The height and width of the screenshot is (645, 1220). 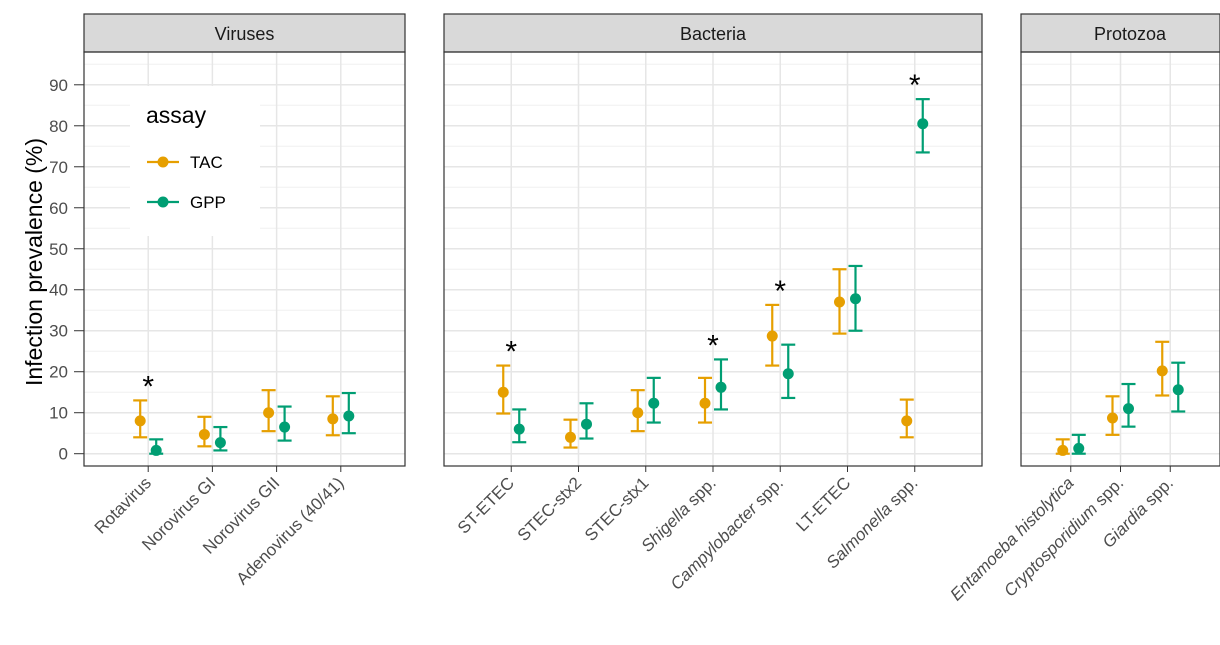 What do you see at coordinates (1050, 549) in the screenshot?
I see `x-tick-label-italic: Cryptosporidium` at bounding box center [1050, 549].